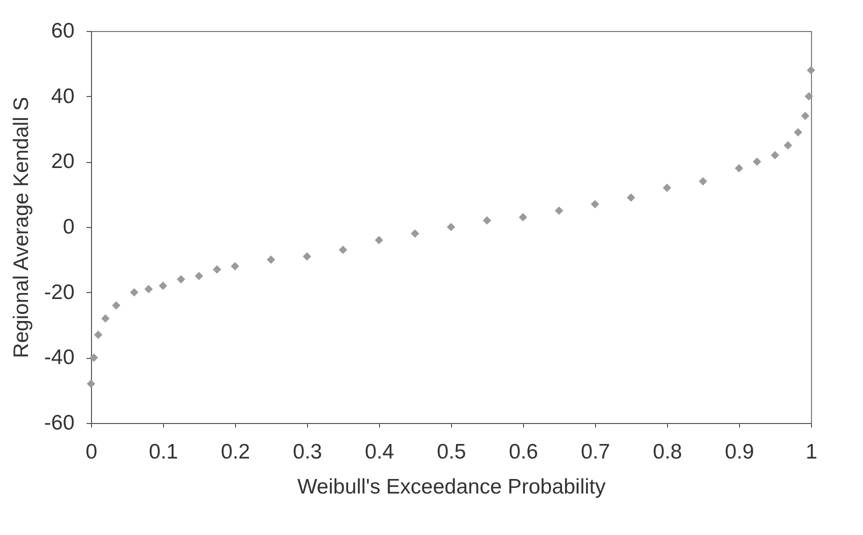 The height and width of the screenshot is (535, 863). Describe the element at coordinates (451, 487) in the screenshot. I see `x-axis-title: Weibull's Exceedance Probability` at that location.